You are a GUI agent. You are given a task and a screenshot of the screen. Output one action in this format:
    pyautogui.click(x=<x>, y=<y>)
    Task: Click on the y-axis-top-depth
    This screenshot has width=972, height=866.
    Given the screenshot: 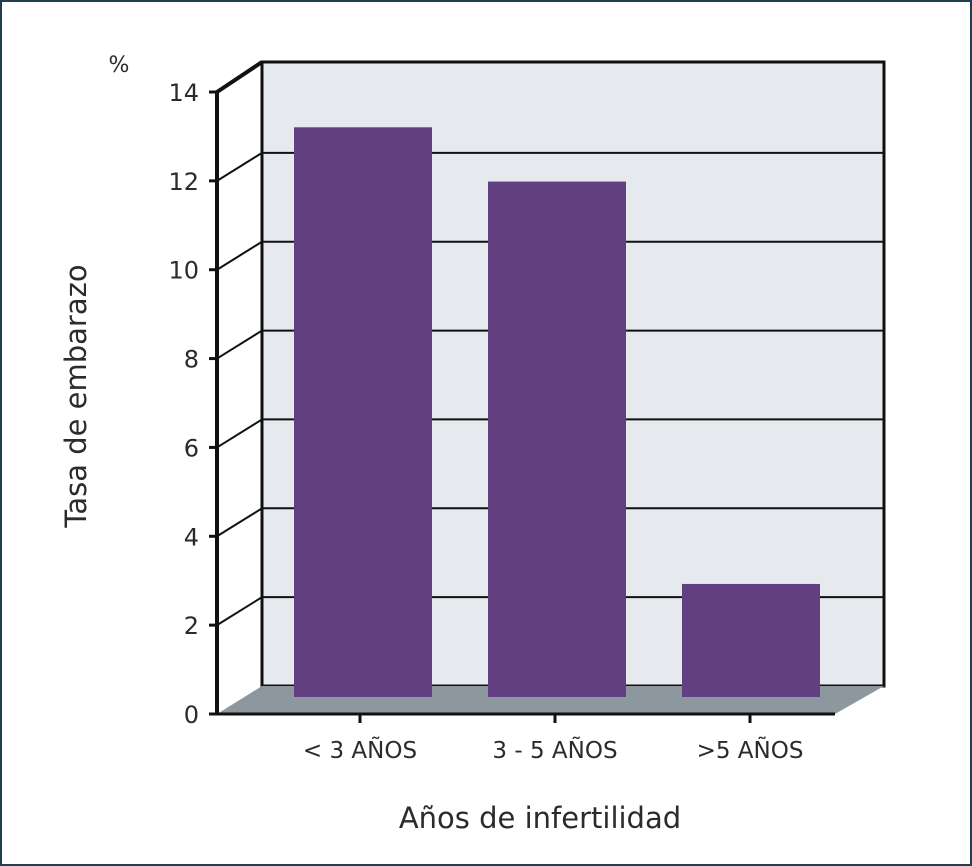 What is the action you would take?
    pyautogui.click(x=239, y=77)
    